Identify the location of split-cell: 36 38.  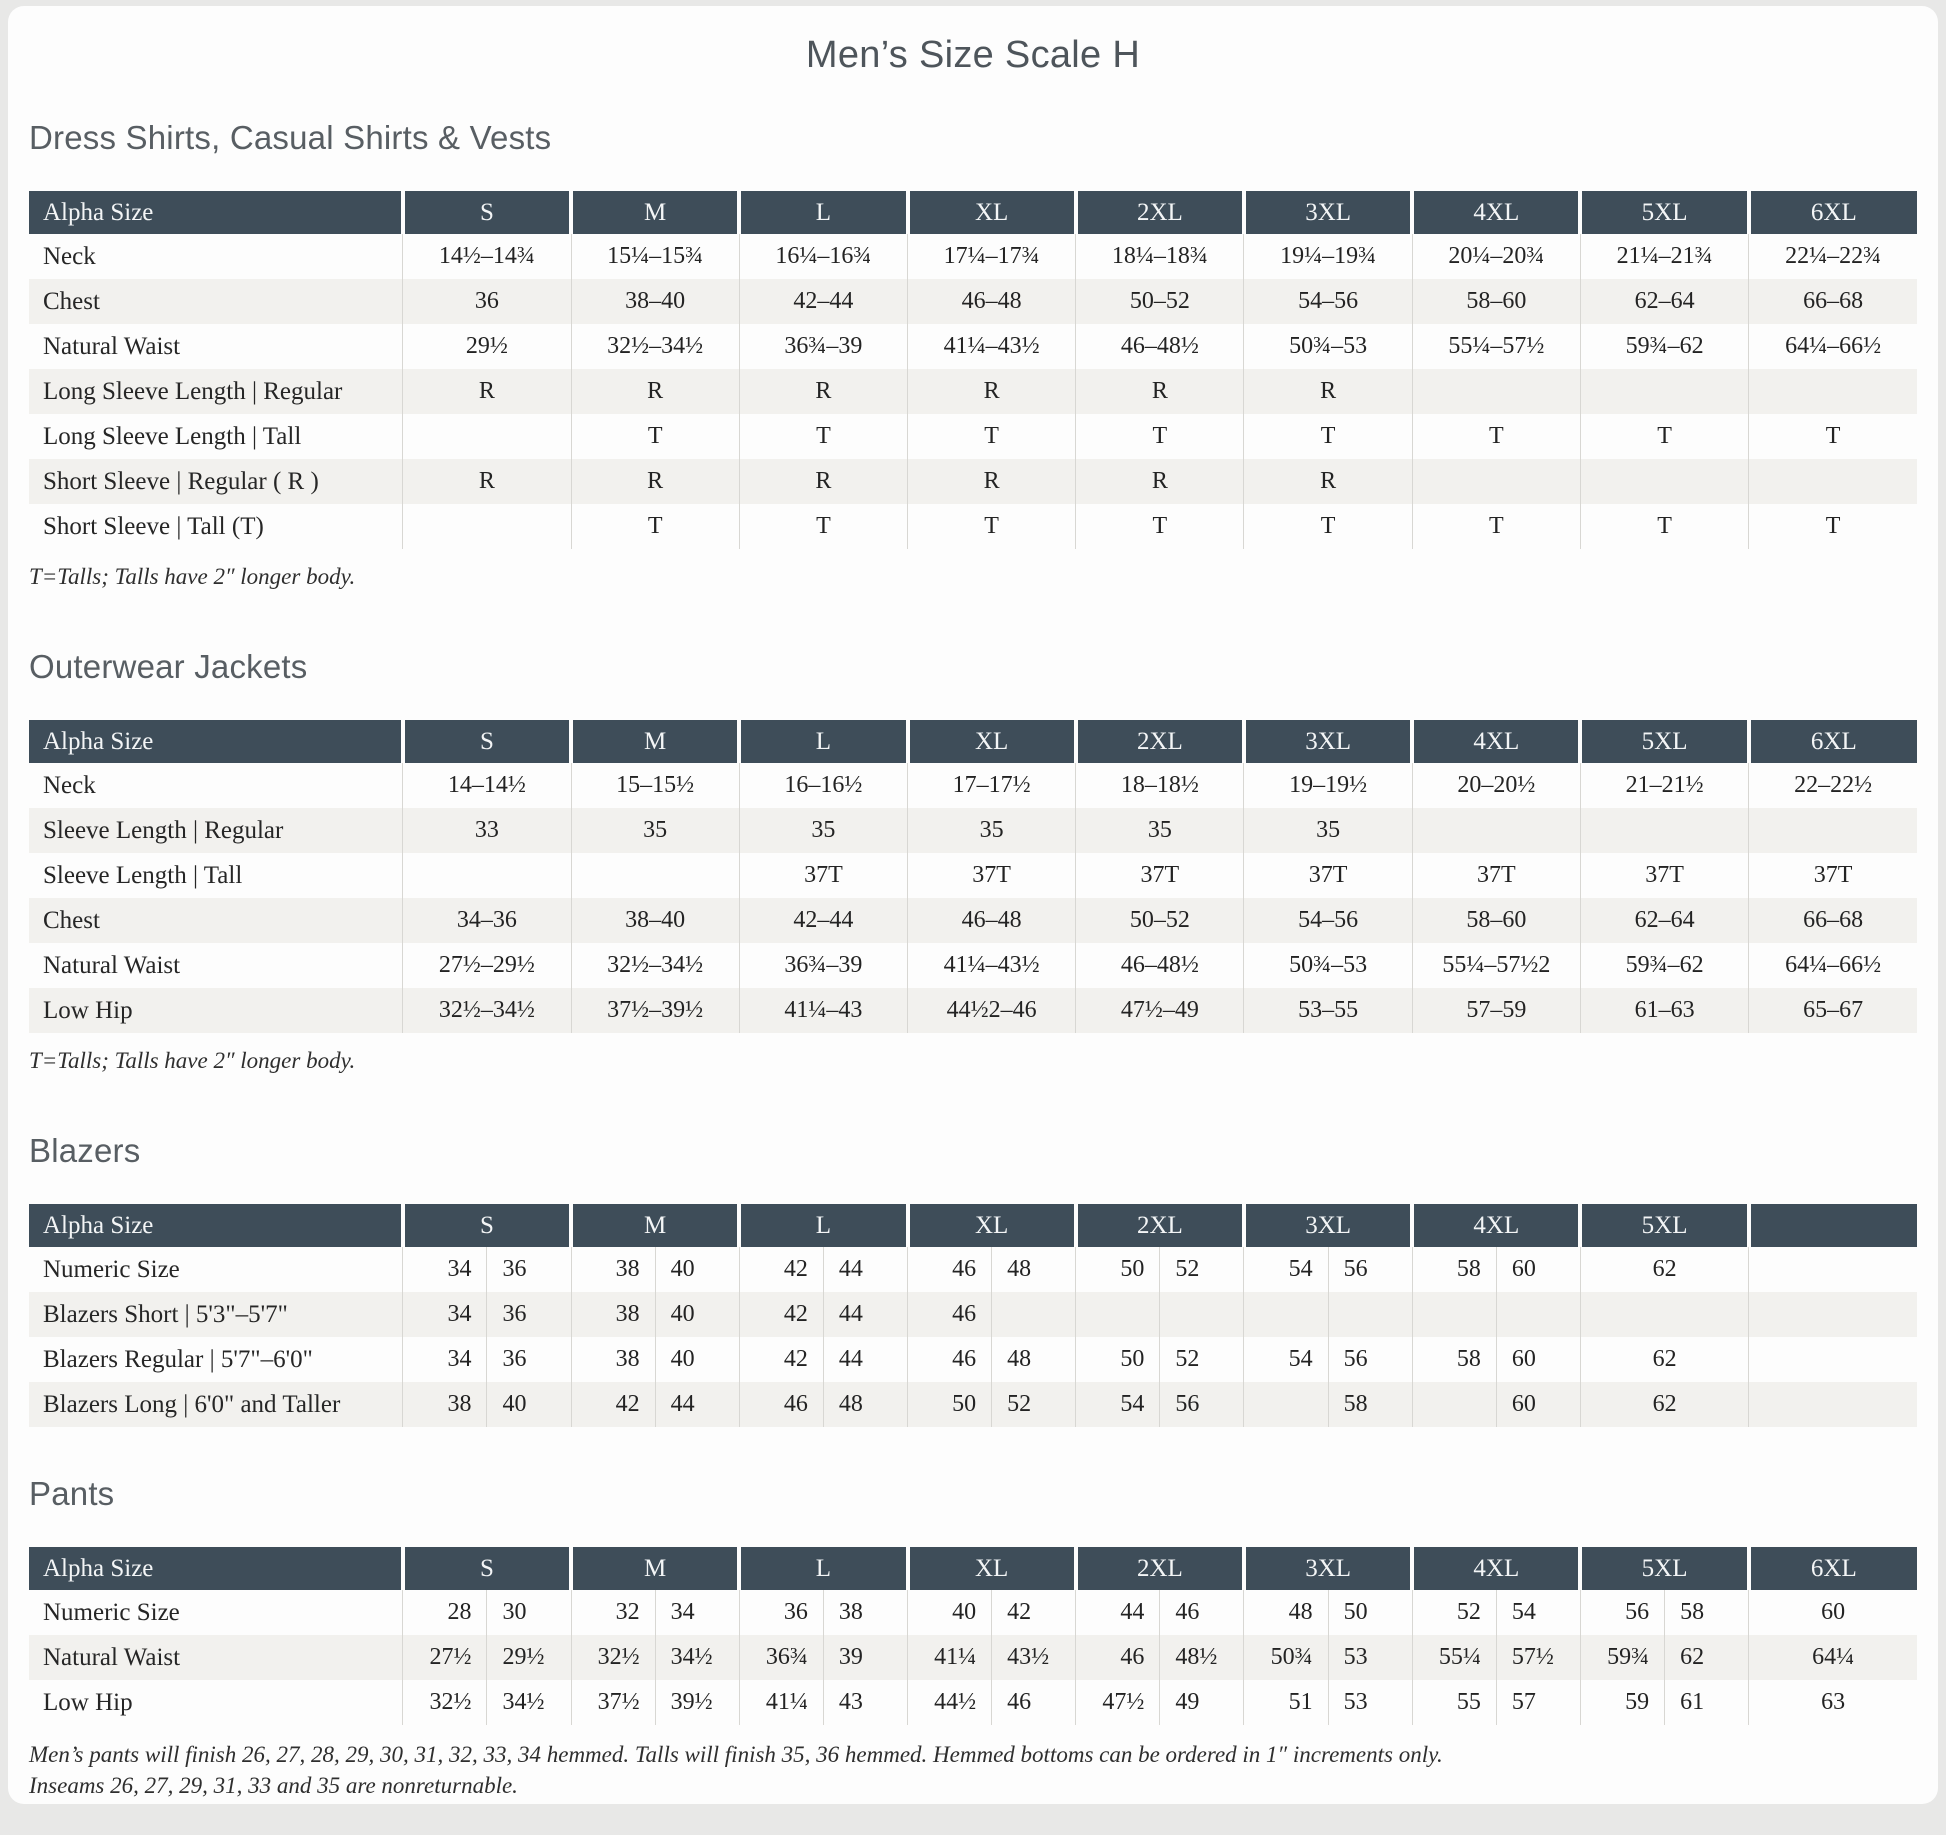
(823, 1612).